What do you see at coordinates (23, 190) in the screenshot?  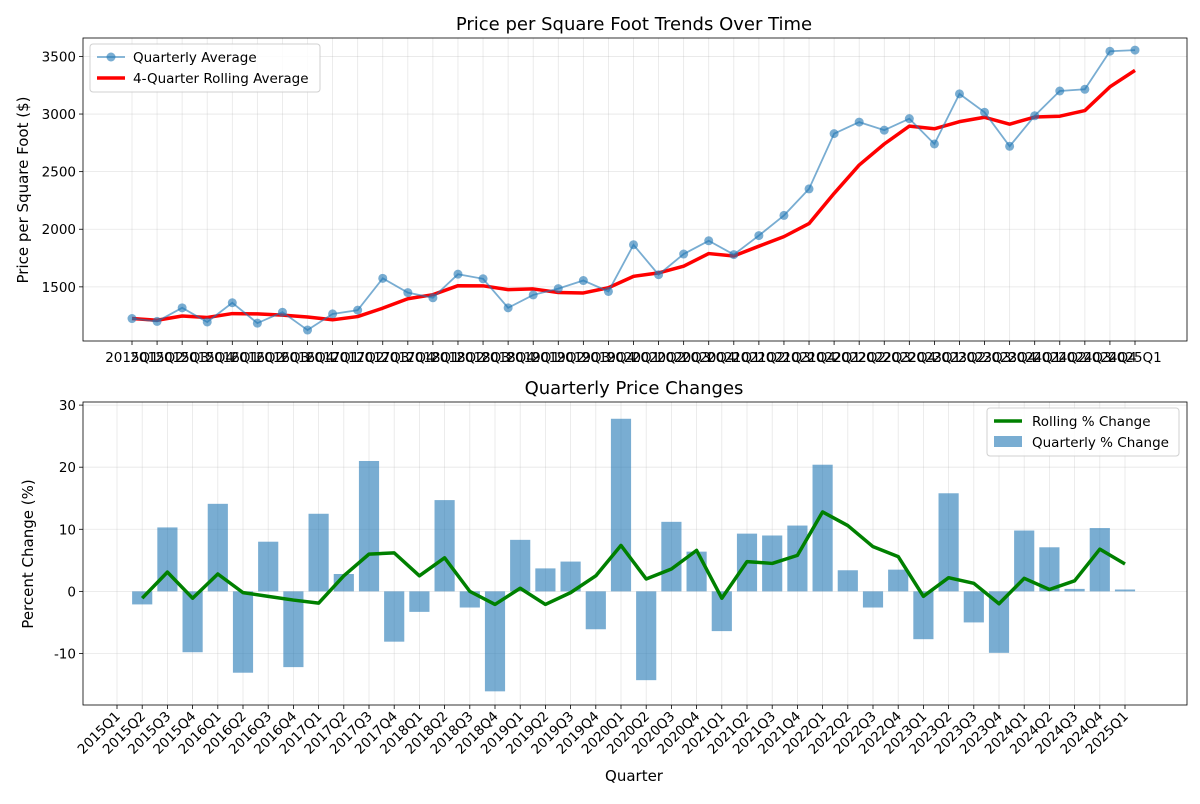 I see `price-trend-ylabel: Price per Square Foot ($)` at bounding box center [23, 190].